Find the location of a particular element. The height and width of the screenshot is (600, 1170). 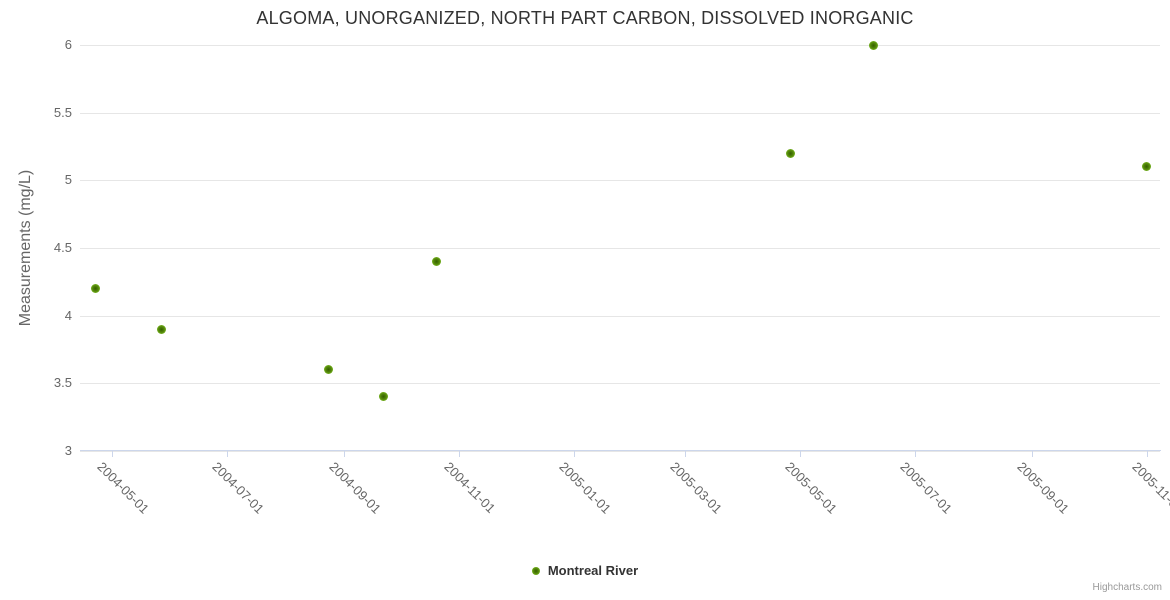

x-tick-label-2004-09-01: 2004-09-01 is located at coordinates (355, 488).